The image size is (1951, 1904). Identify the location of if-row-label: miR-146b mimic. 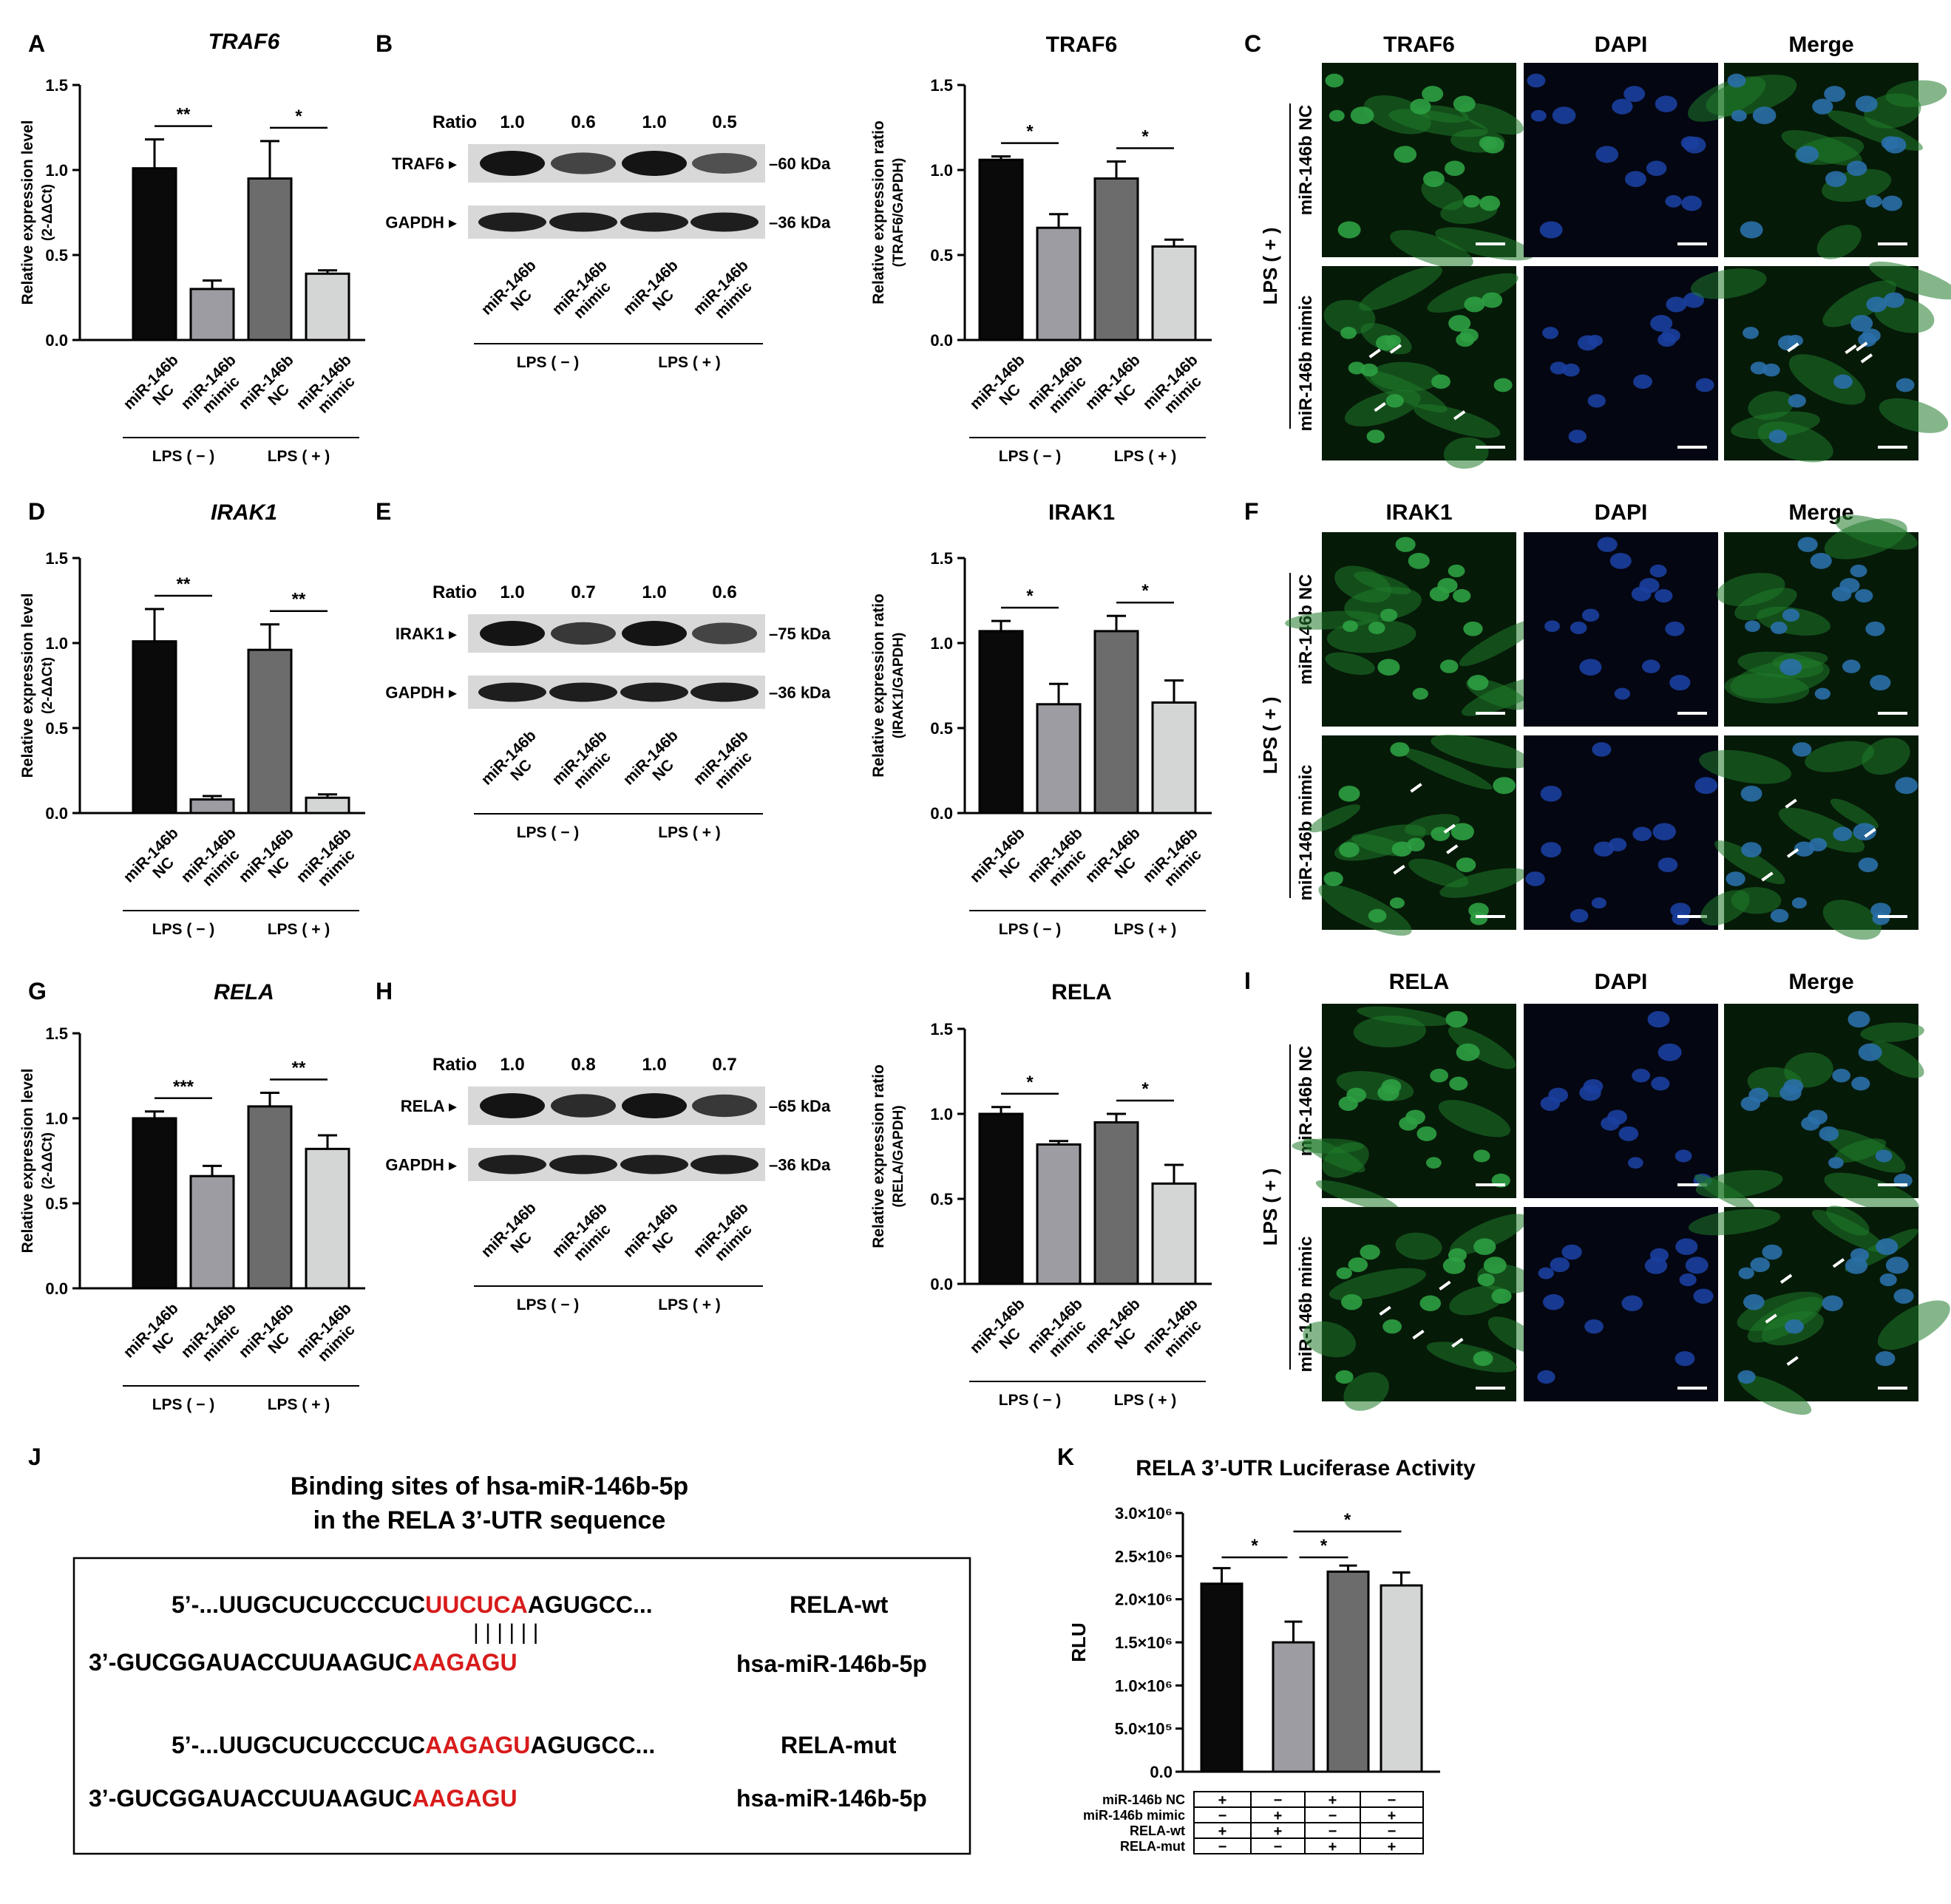
(1306, 1304).